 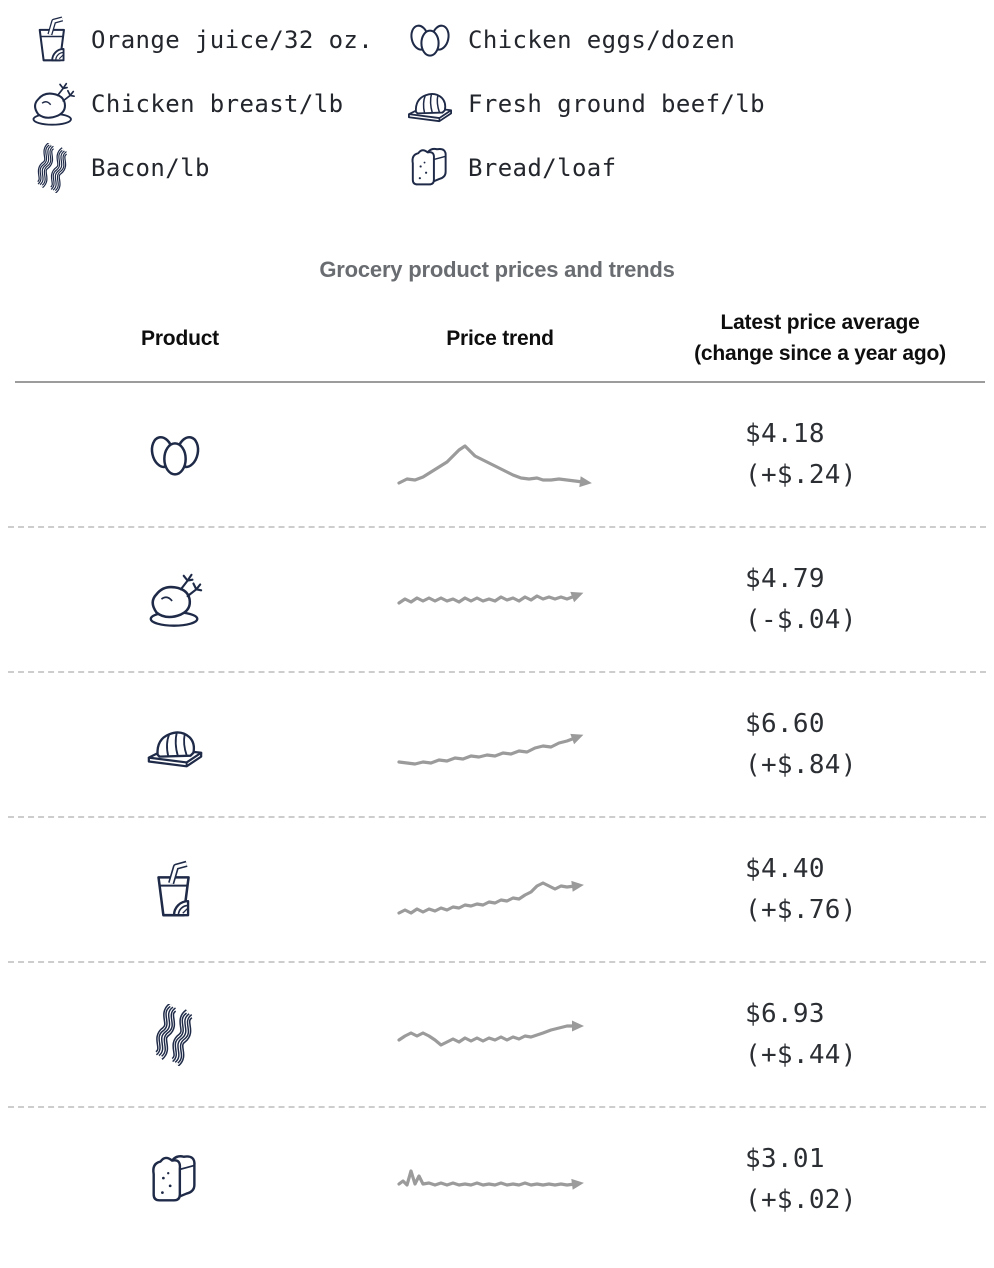 I want to click on latest-price: $4.79, so click(x=785, y=578).